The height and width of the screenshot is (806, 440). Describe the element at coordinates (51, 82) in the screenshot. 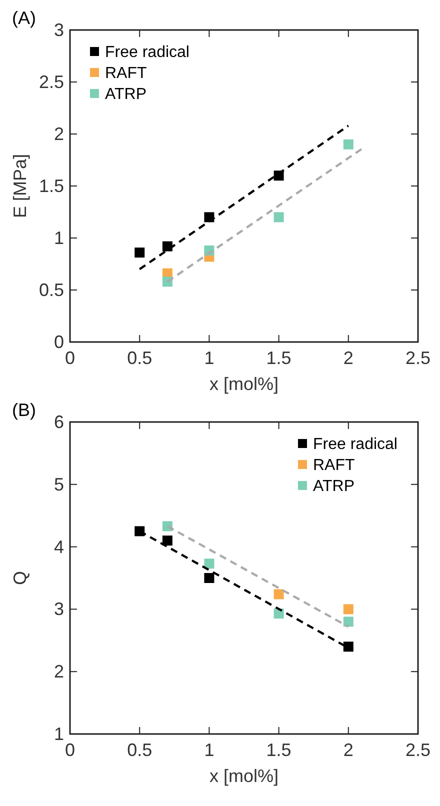

I see `y-tick-label: 2.5` at that location.